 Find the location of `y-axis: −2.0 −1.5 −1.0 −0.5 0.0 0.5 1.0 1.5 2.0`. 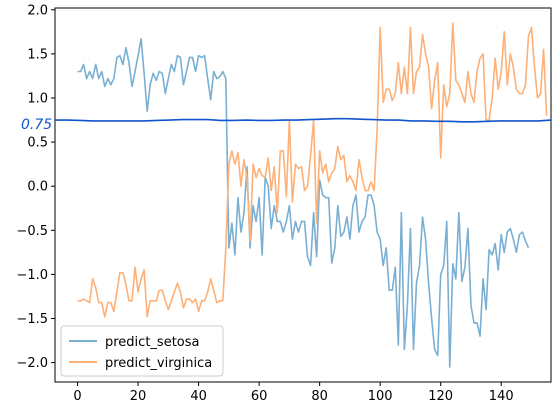

y-axis: −2.0 −1.5 −1.0 −0.5 0.0 0.5 1.0 1.5 2.0 is located at coordinates (35, 187).